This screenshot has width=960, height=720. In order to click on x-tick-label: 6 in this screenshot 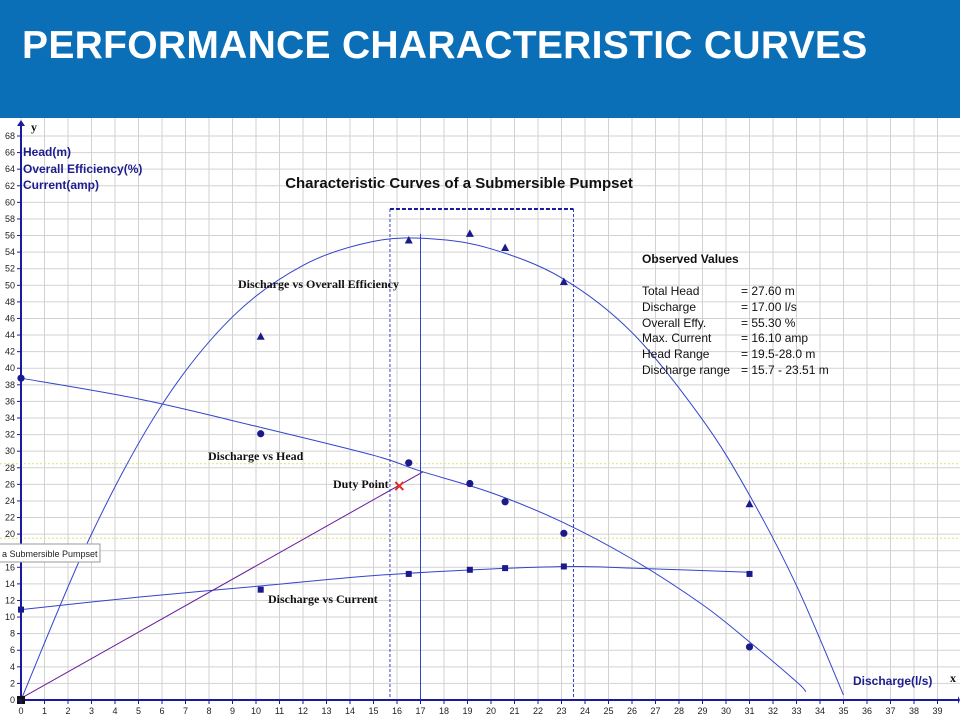, I will do `click(161, 711)`.